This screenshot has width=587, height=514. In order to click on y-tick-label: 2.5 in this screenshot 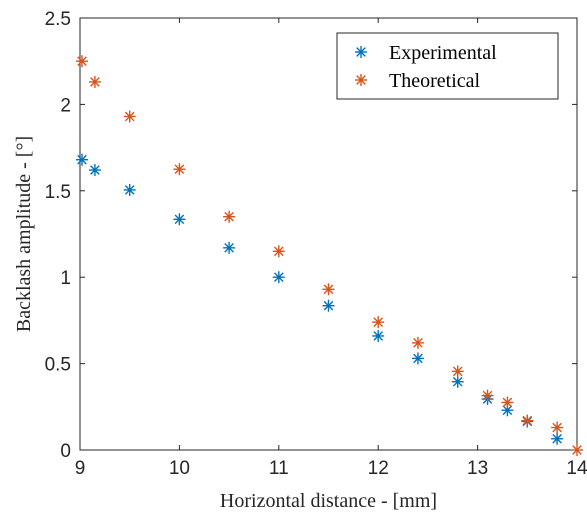, I will do `click(58, 19)`.